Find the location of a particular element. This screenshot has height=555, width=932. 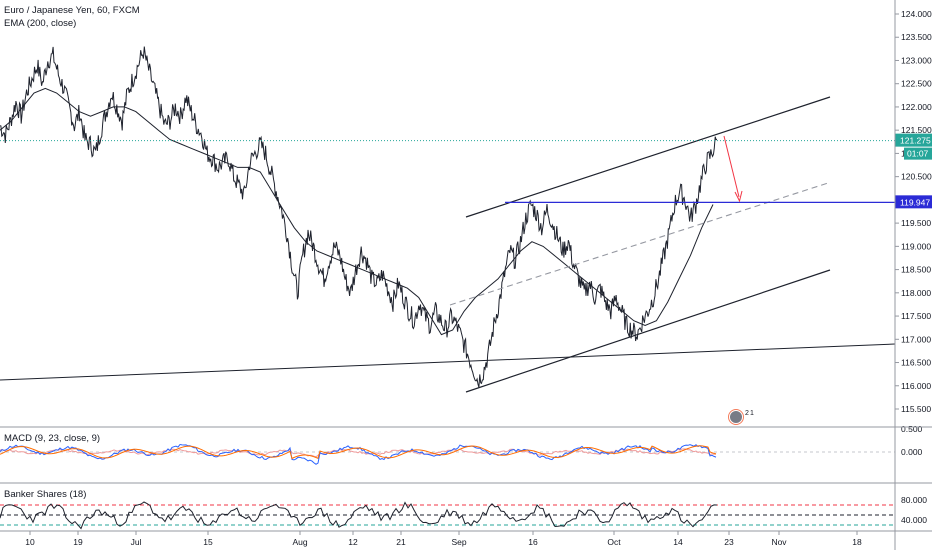

banker-pane is located at coordinates (447, 515).